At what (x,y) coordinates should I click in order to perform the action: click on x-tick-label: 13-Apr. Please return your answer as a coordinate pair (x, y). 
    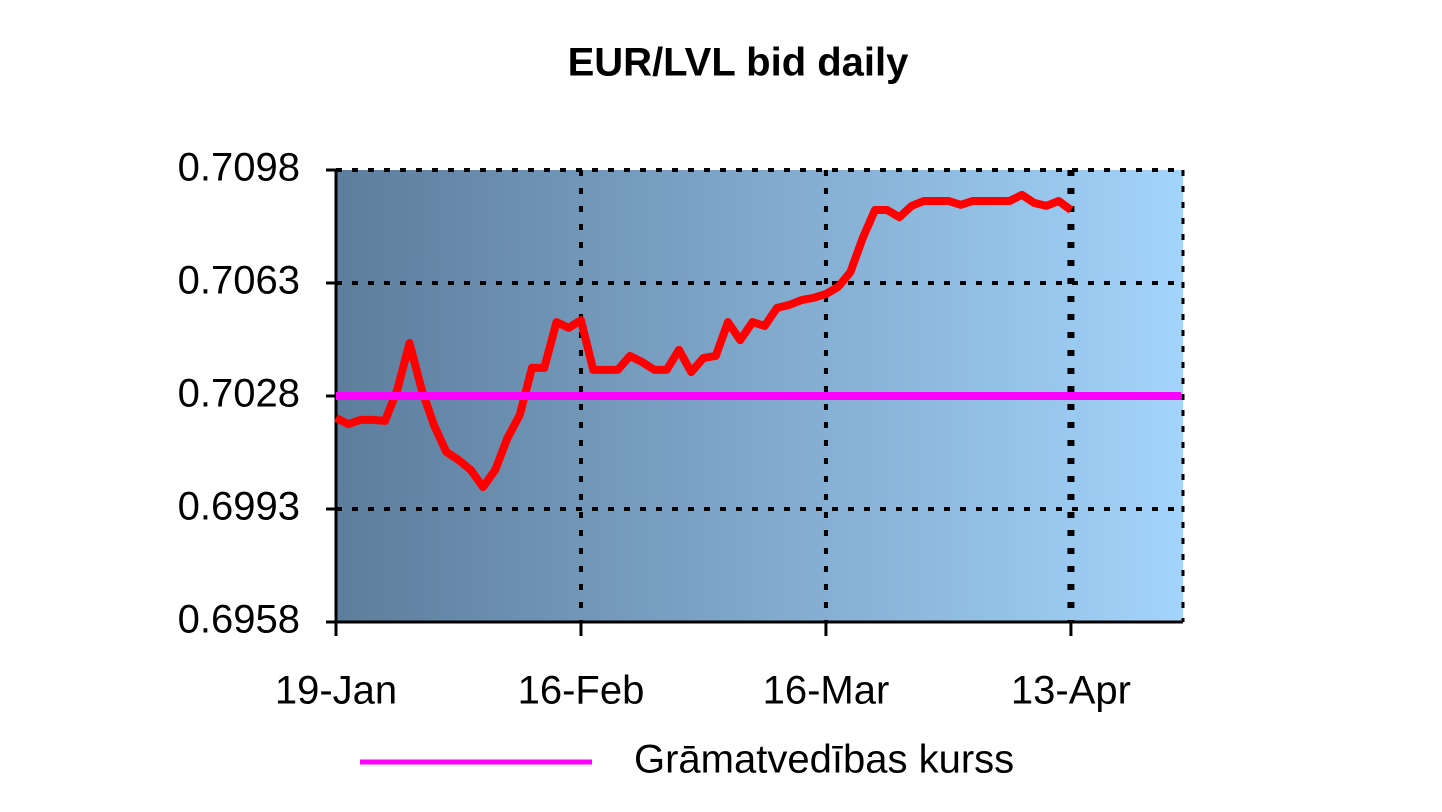
    Looking at the image, I should click on (1071, 691).